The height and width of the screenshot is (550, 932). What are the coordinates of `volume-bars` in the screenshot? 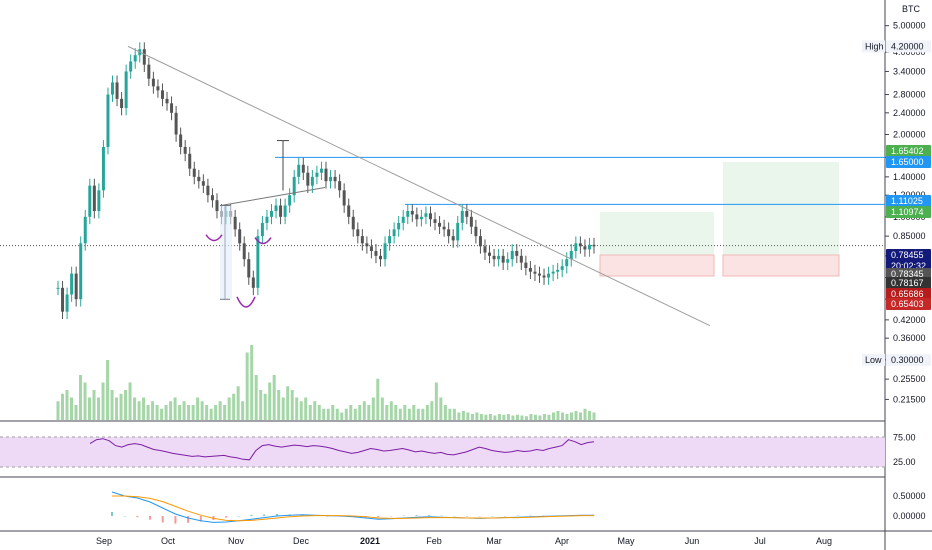 It's located at (326, 382).